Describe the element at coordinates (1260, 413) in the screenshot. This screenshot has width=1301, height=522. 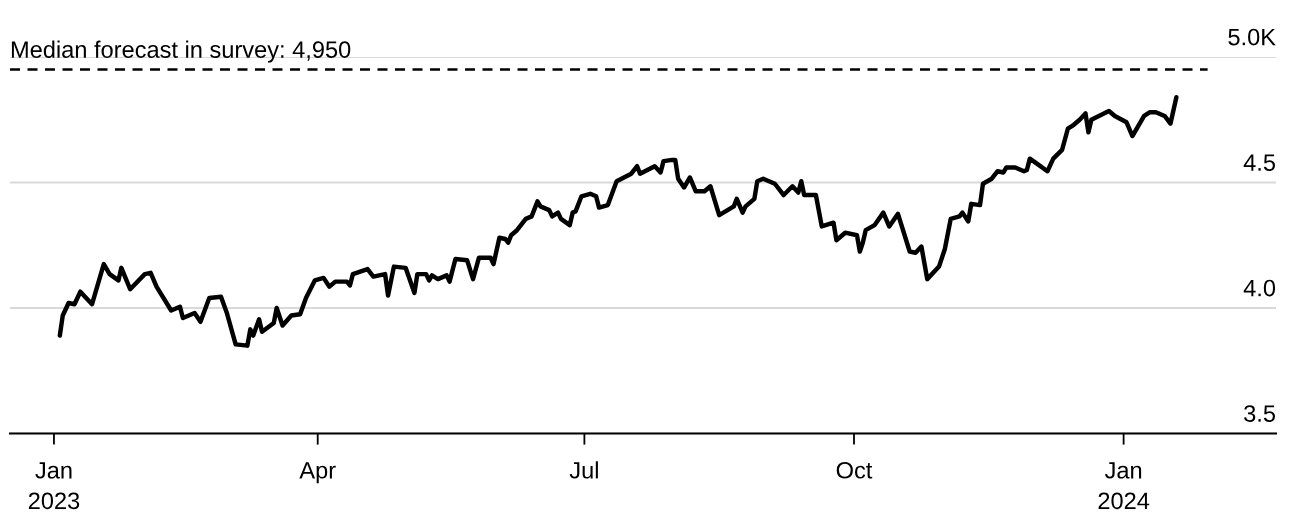
I see `y-tick-label: 3.5` at that location.